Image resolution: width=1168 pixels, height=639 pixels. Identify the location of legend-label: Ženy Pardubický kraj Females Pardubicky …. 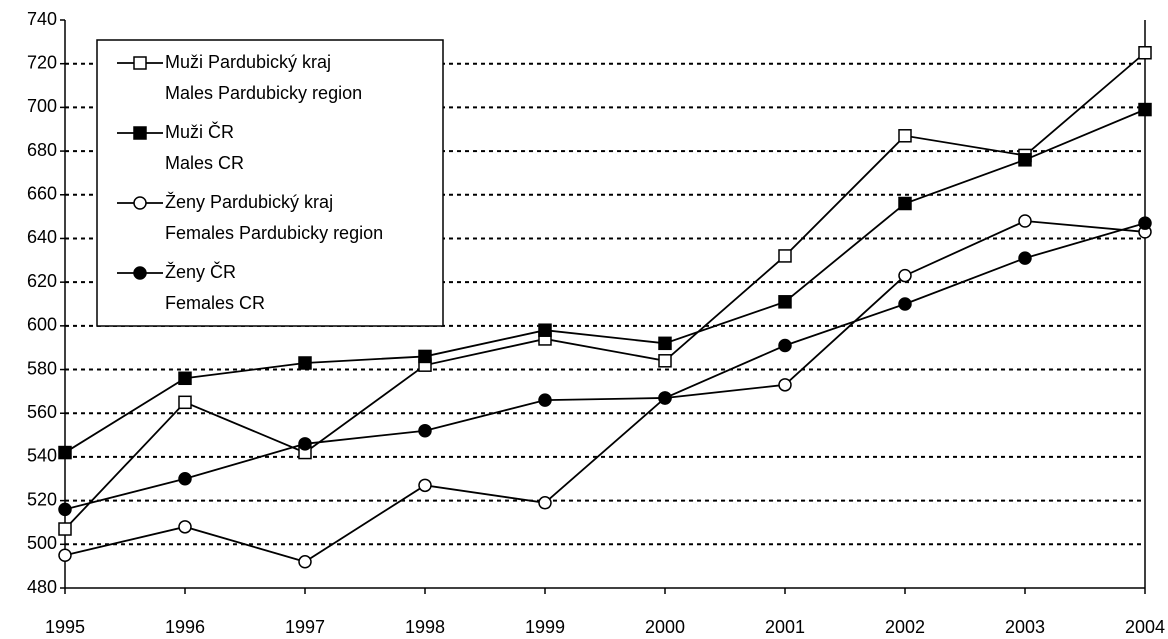
(274, 217).